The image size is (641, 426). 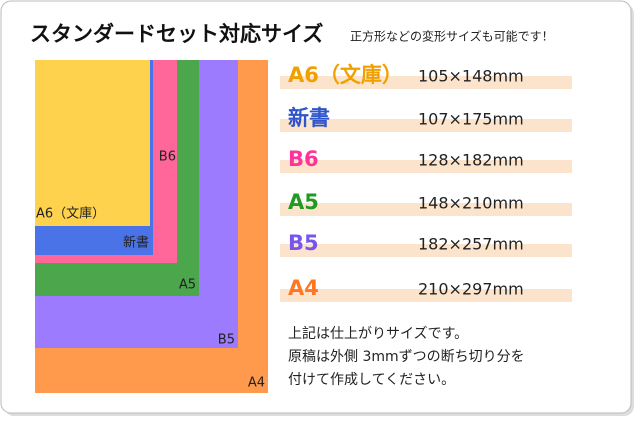 I want to click on title: スタンダードセット対応サイズ, so click(x=176, y=34).